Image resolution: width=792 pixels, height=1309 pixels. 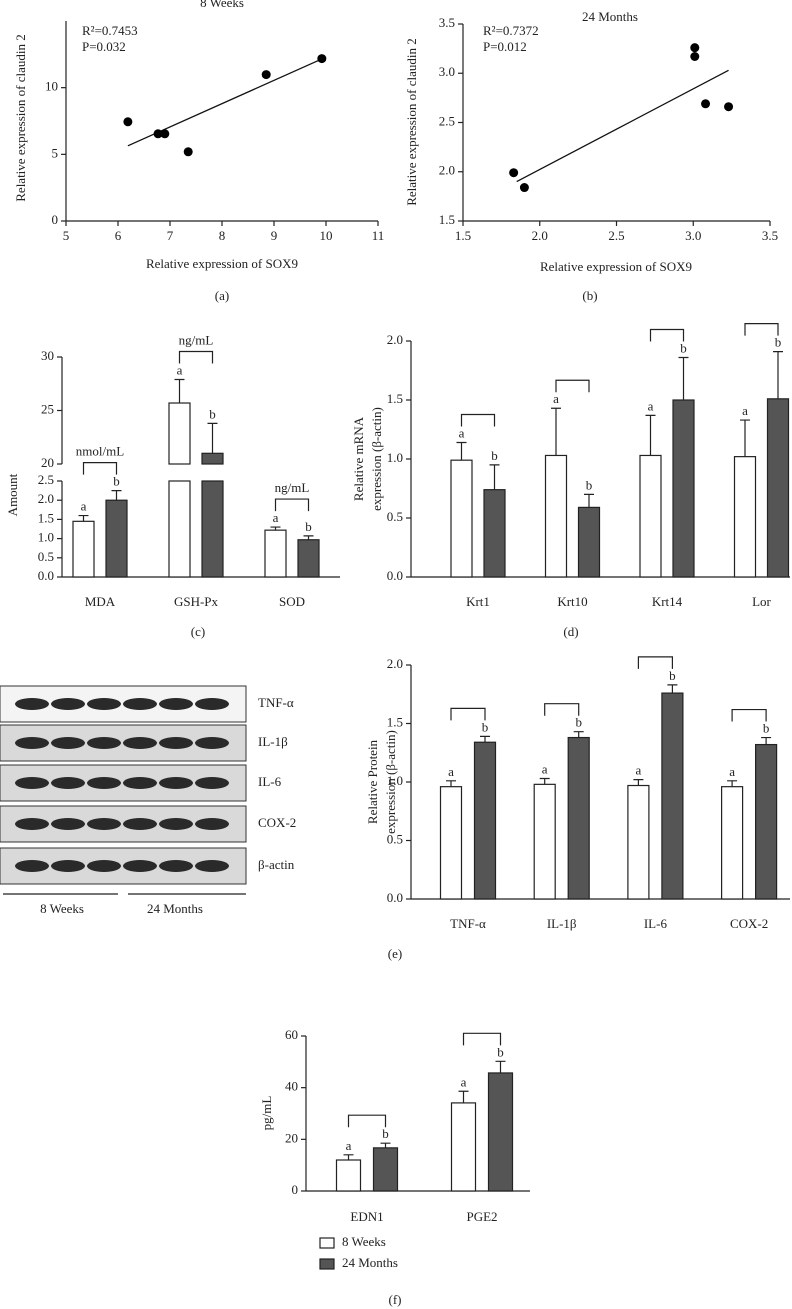 I want to click on x-tick-label: 8, so click(x=222, y=235).